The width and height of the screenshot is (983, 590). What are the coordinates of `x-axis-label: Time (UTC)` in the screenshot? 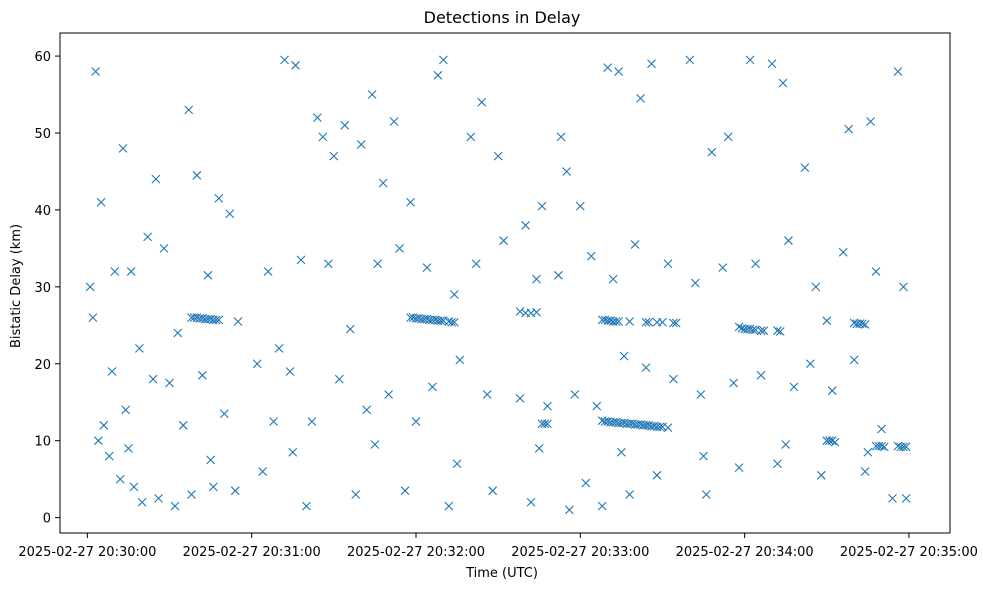 It's located at (501, 573).